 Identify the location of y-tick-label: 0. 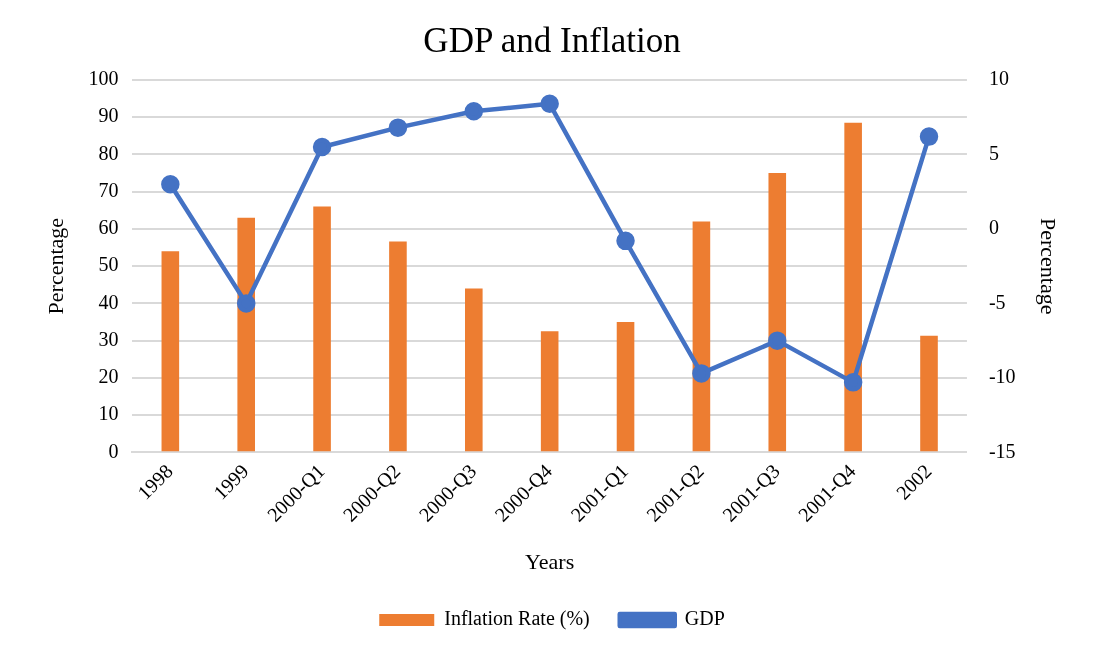
(113, 450).